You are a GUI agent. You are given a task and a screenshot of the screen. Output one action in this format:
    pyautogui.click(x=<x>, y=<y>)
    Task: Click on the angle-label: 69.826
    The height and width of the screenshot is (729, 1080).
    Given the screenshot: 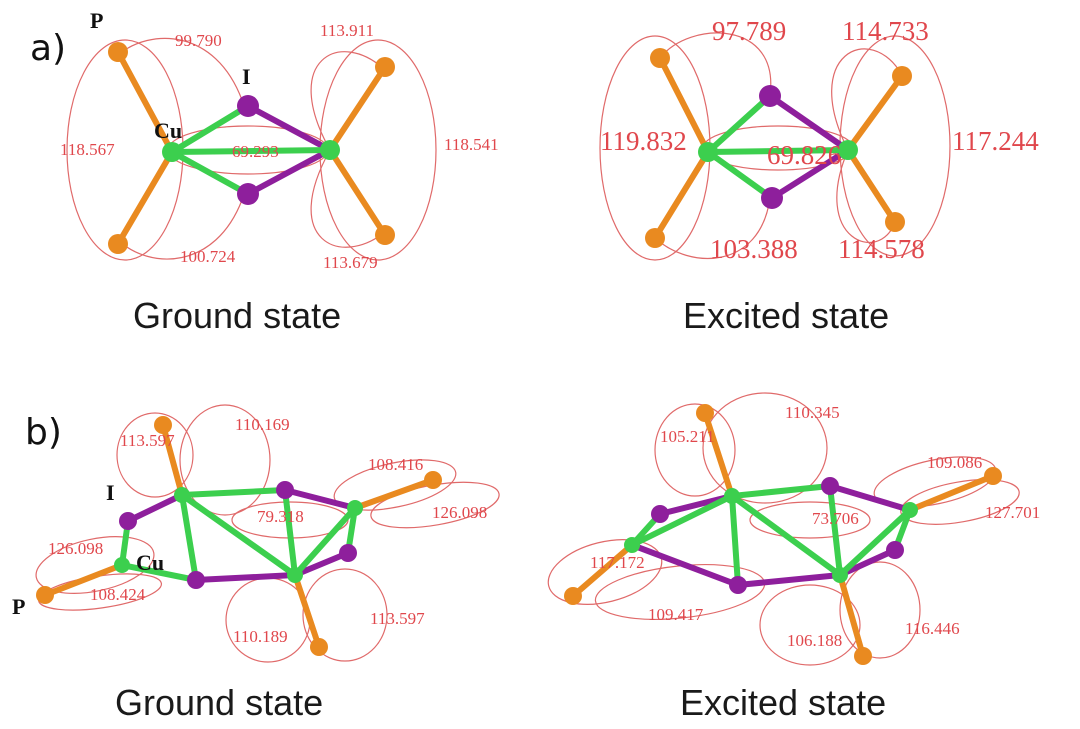 What is the action you would take?
    pyautogui.click(x=804, y=155)
    